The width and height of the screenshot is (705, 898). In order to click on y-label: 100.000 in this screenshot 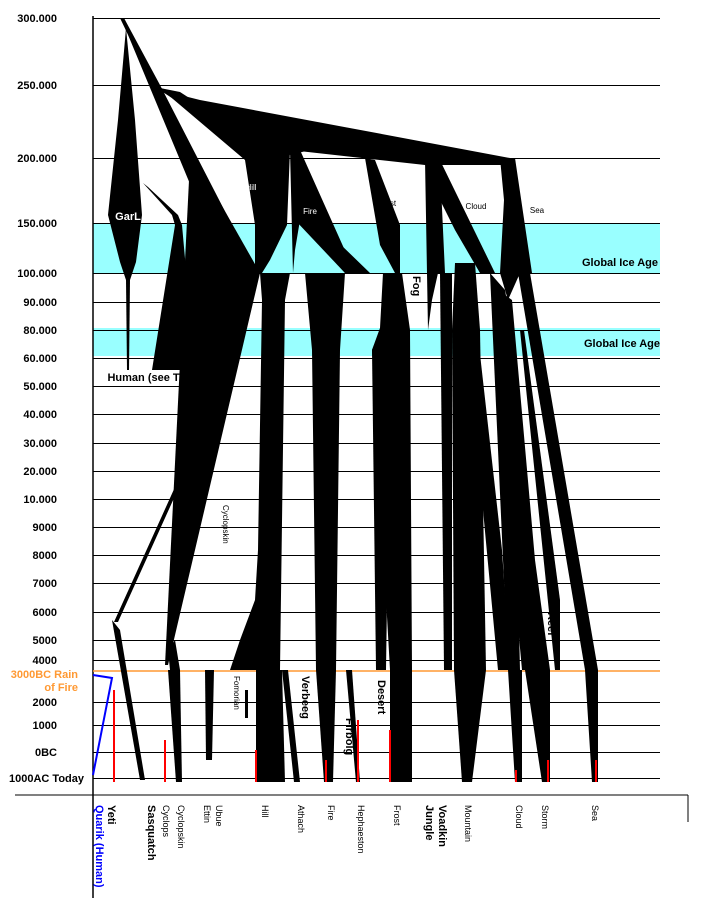, I will do `click(37, 274)`.